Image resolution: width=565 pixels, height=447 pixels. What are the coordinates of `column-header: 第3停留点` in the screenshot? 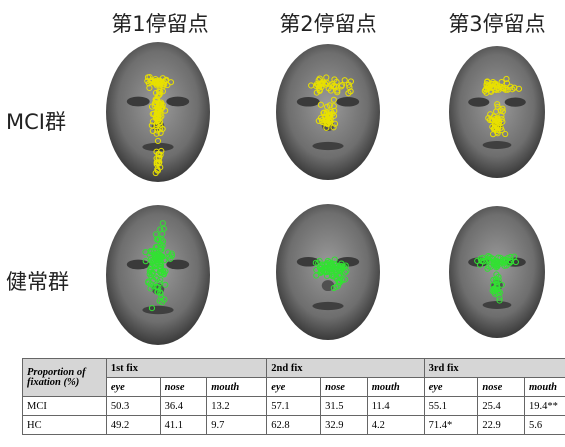 It's located at (497, 24).